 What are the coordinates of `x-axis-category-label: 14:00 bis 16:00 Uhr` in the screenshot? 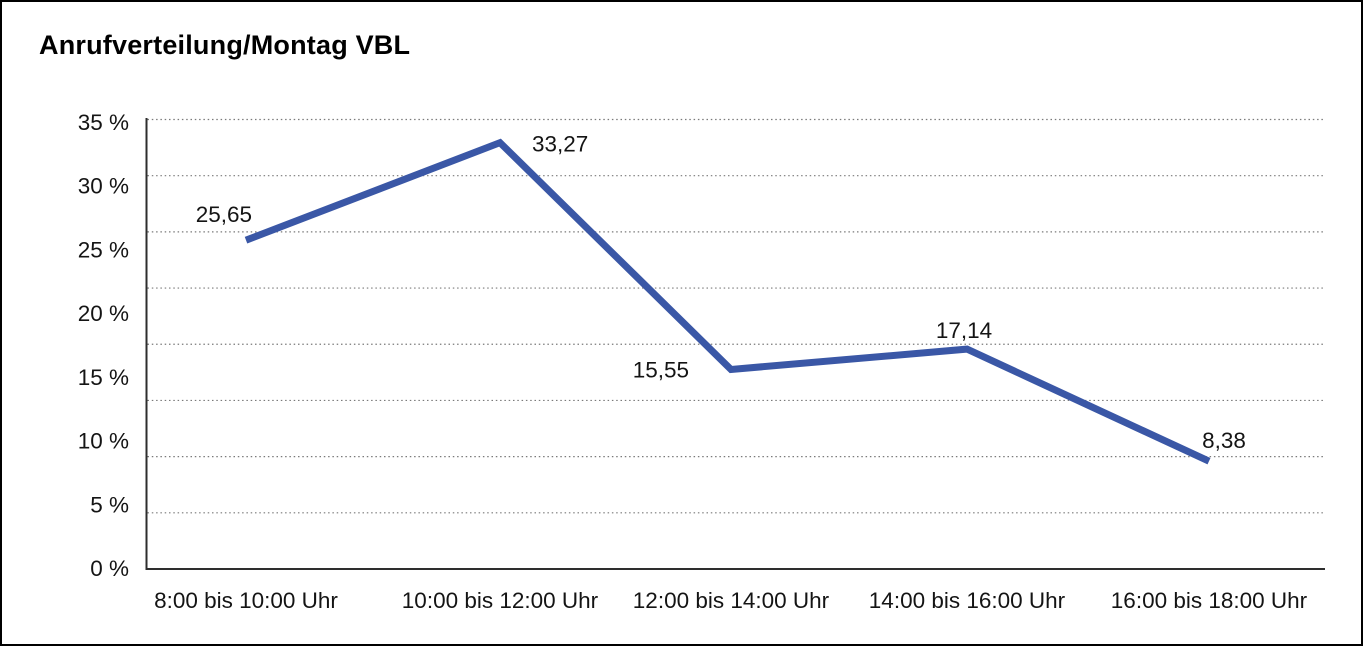 It's located at (967, 600).